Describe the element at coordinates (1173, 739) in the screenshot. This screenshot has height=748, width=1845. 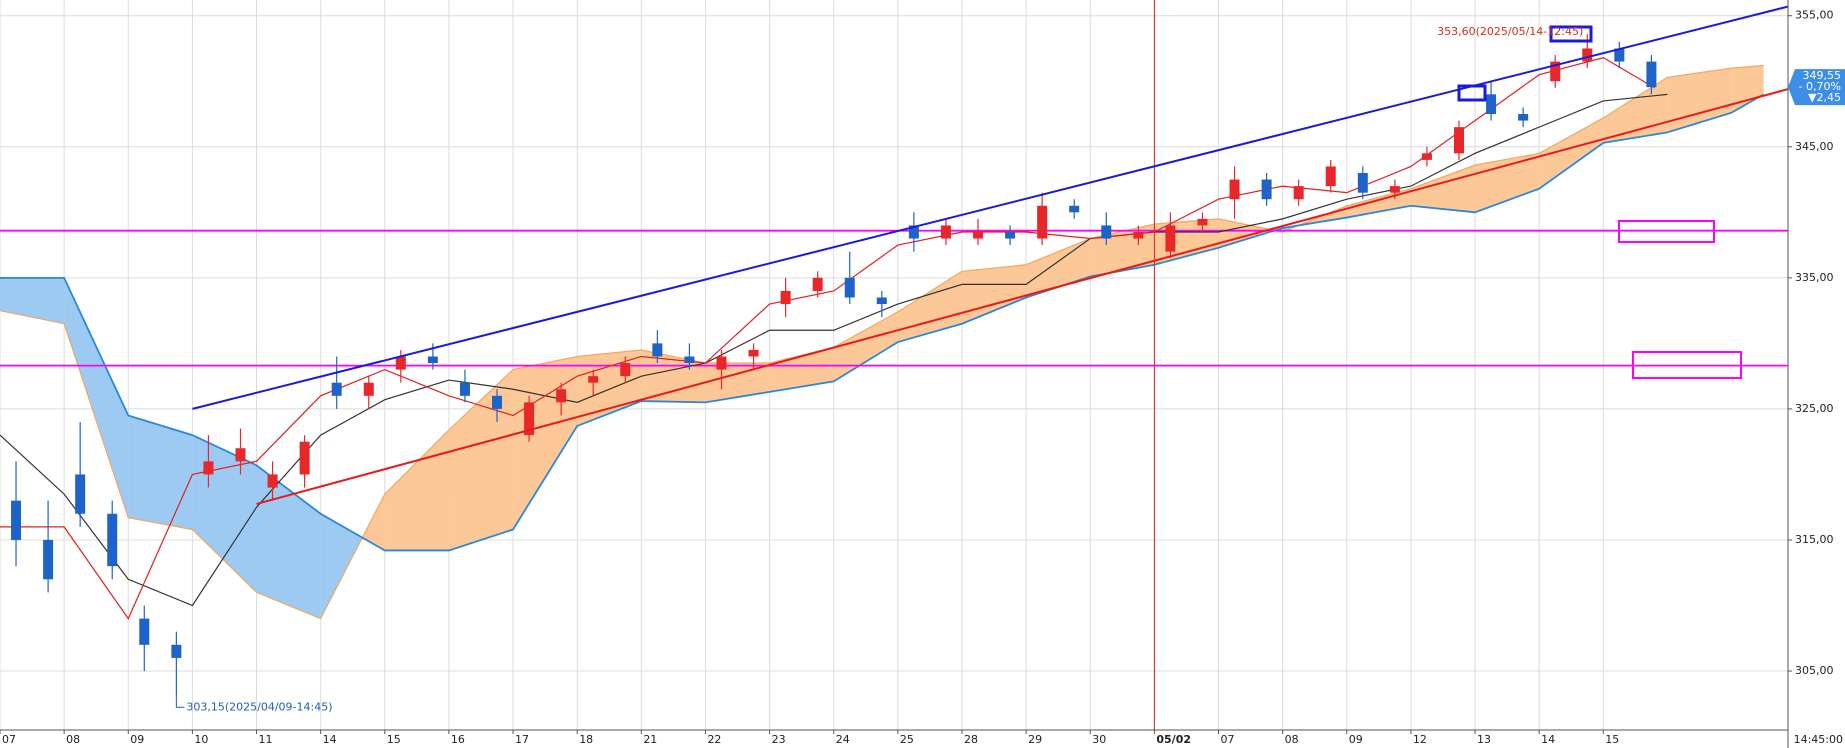
I see `x-tick-label: 05/02` at that location.